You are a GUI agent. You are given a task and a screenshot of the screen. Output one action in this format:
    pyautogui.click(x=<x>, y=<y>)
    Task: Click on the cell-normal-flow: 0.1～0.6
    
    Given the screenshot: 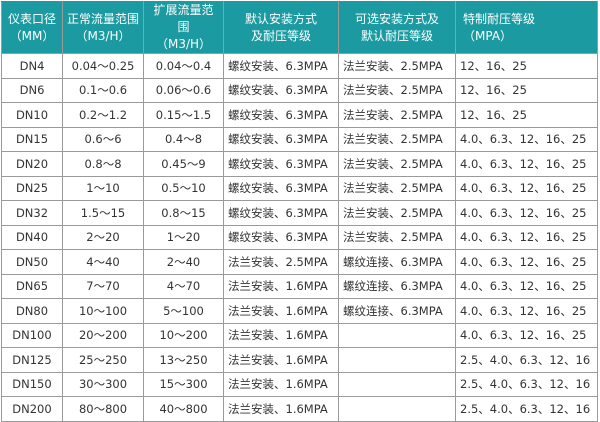 What is the action you would take?
    pyautogui.click(x=103, y=90)
    